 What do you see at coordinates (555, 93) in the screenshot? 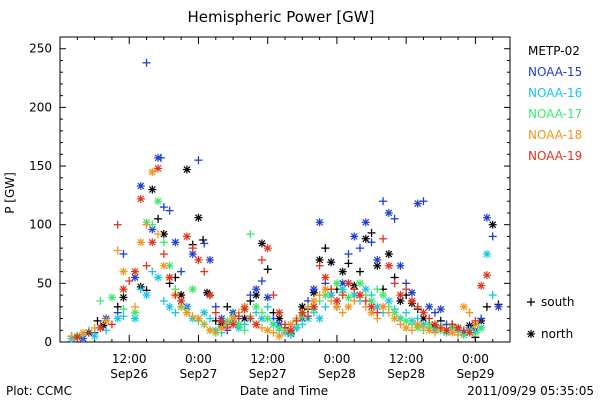
I see `legend-entry: NOAA-16` at bounding box center [555, 93].